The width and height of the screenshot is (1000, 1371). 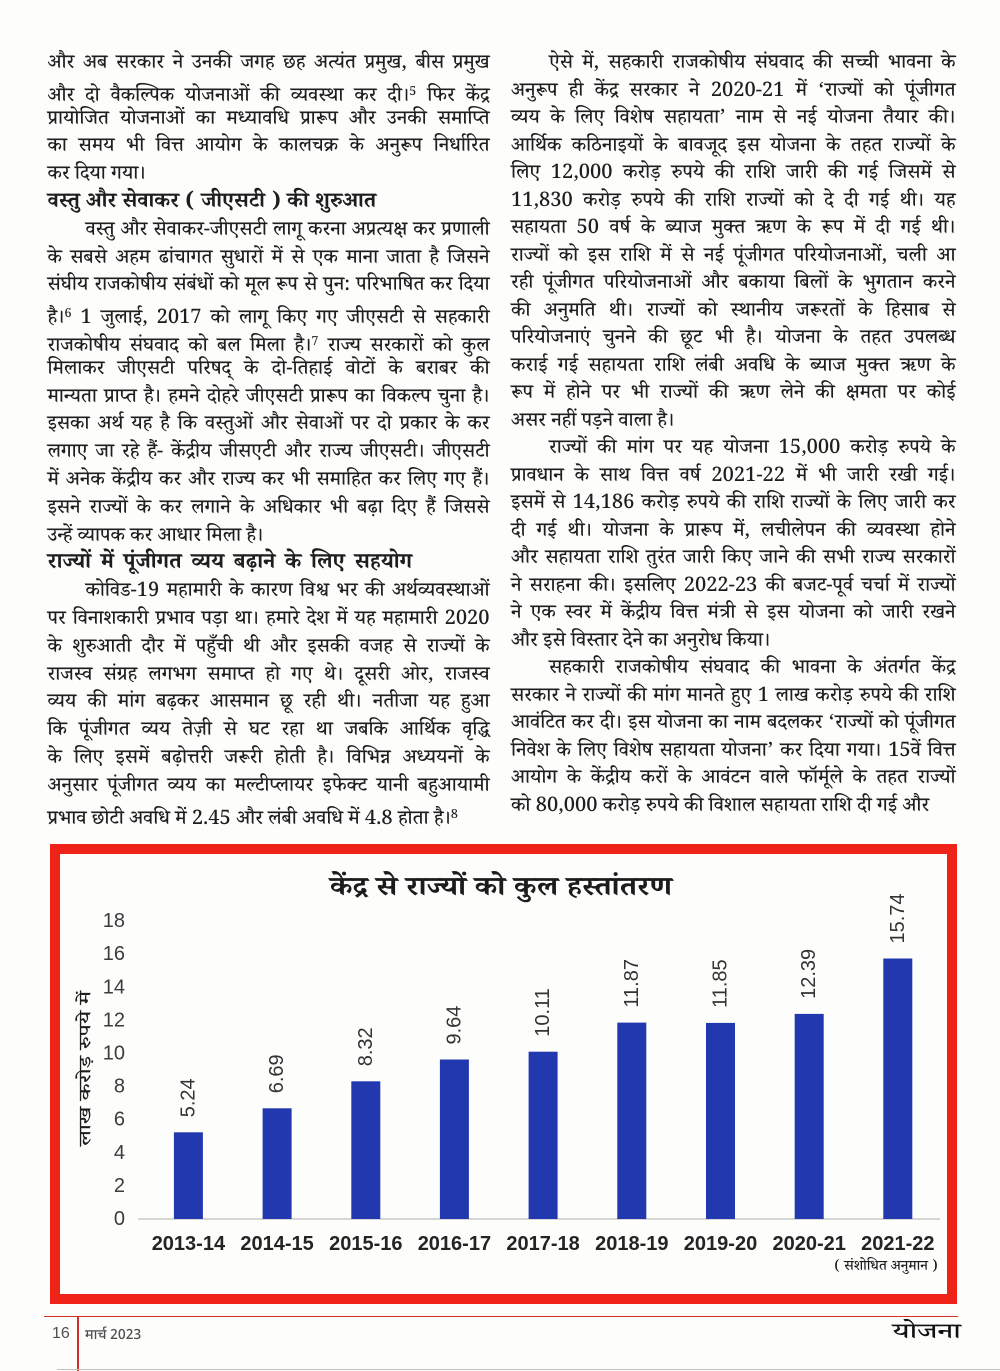 I want to click on svg-text: 10.11, so click(x=543, y=1012).